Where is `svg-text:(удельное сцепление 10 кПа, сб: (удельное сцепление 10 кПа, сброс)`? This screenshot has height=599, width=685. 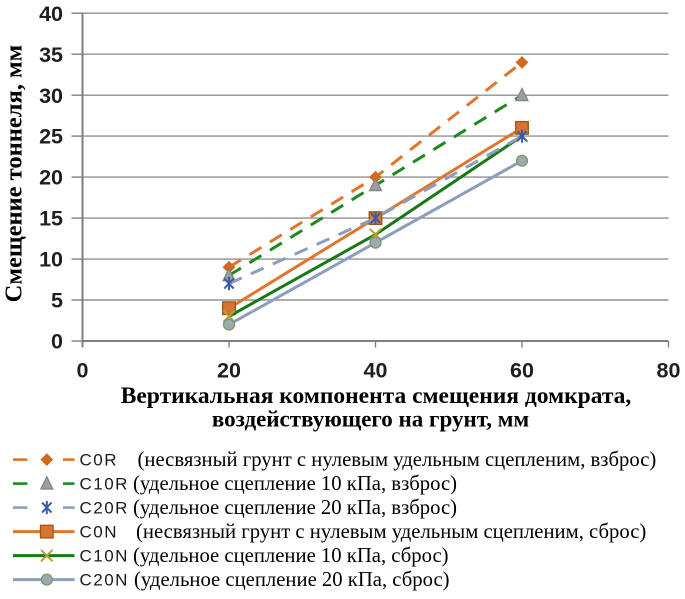 svg-text:(удельное сцепление 10 кПа, сб: (удельное сцепление 10 кПа, сброс) is located at coordinates (291, 556).